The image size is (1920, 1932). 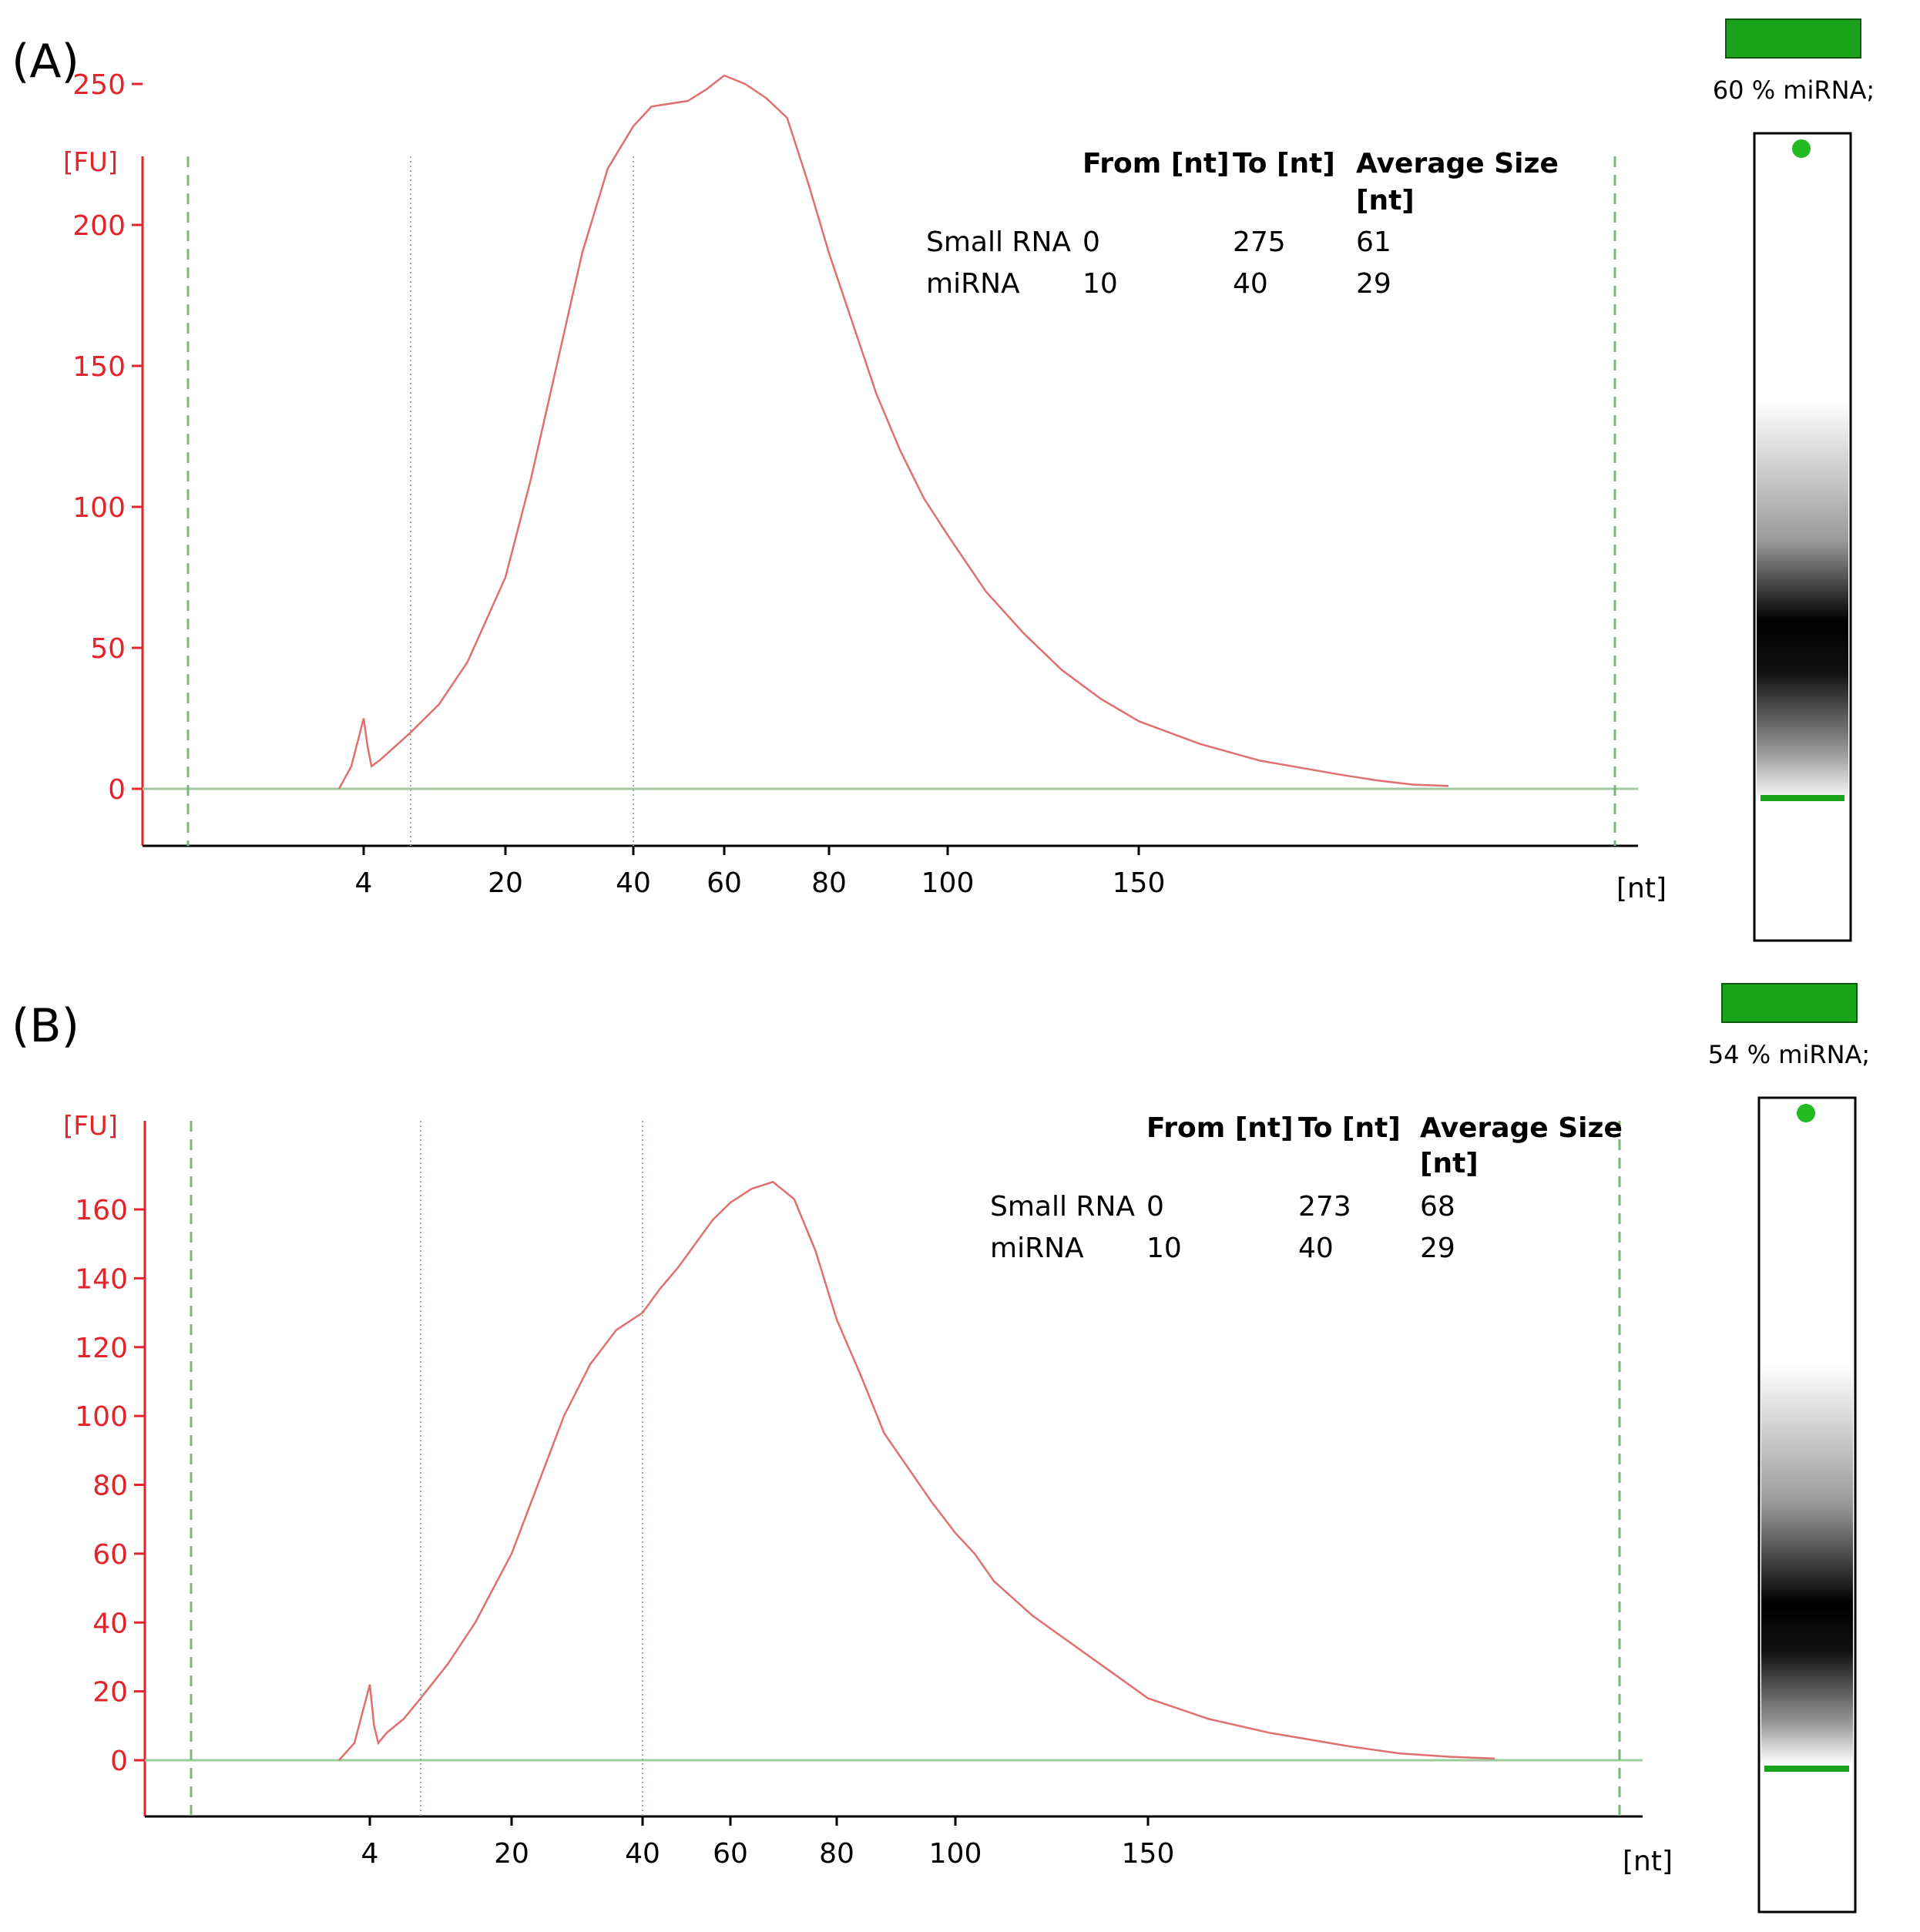 What do you see at coordinates (110, 1693) in the screenshot?
I see `y-tick-label: 20` at bounding box center [110, 1693].